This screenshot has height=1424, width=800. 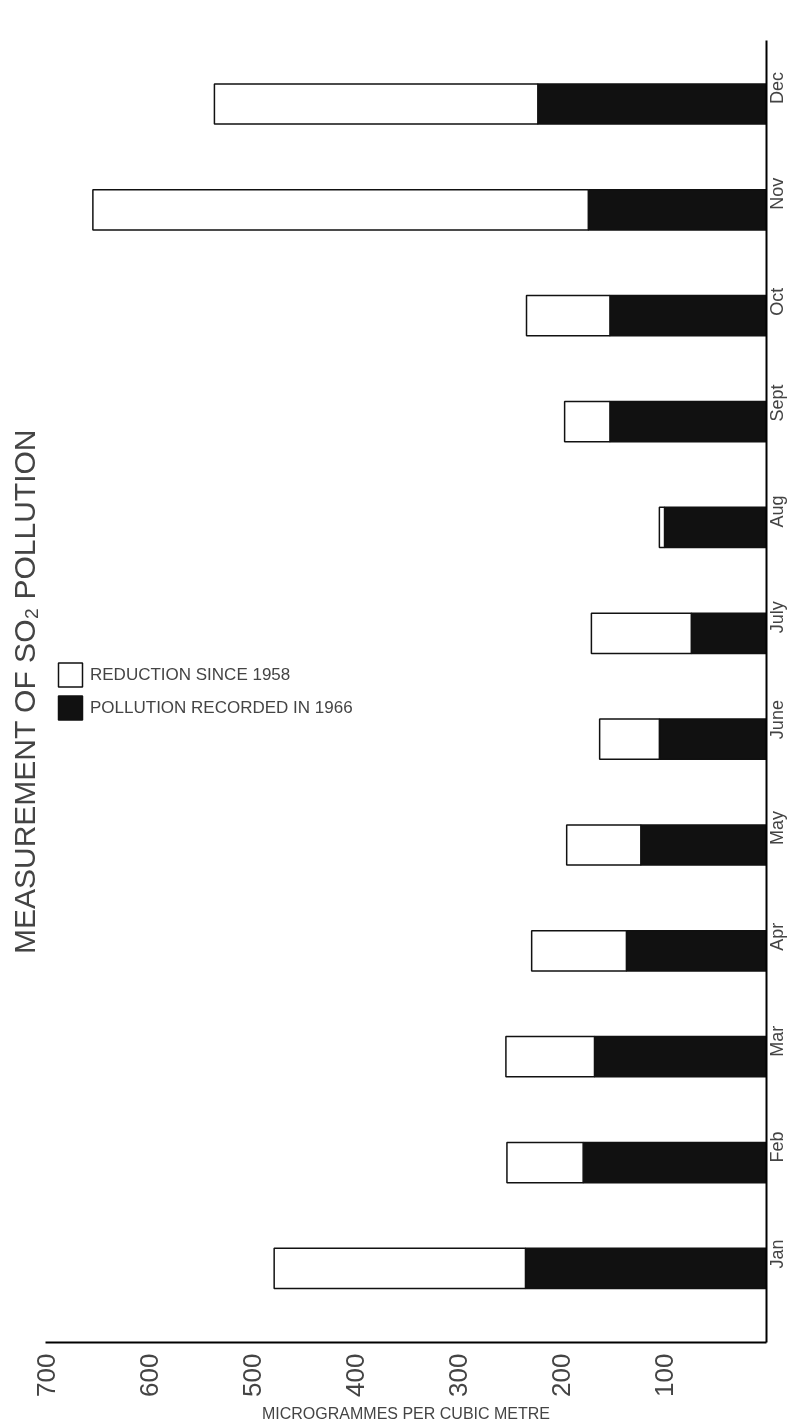 What do you see at coordinates (24, 692) in the screenshot?
I see `text: MEASUREMENT OF SO₂ POLLUTION` at bounding box center [24, 692].